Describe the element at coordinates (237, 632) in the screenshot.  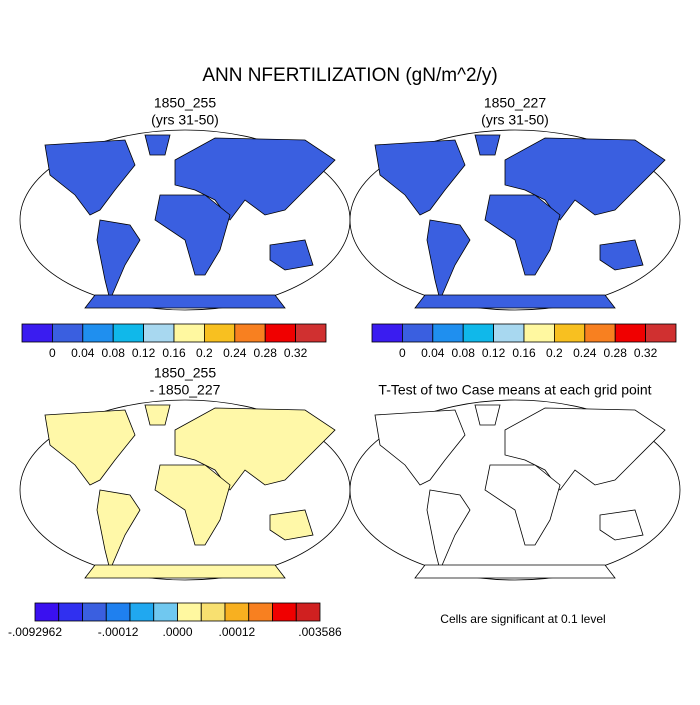
I see `colorbar-label: .00012` at that location.